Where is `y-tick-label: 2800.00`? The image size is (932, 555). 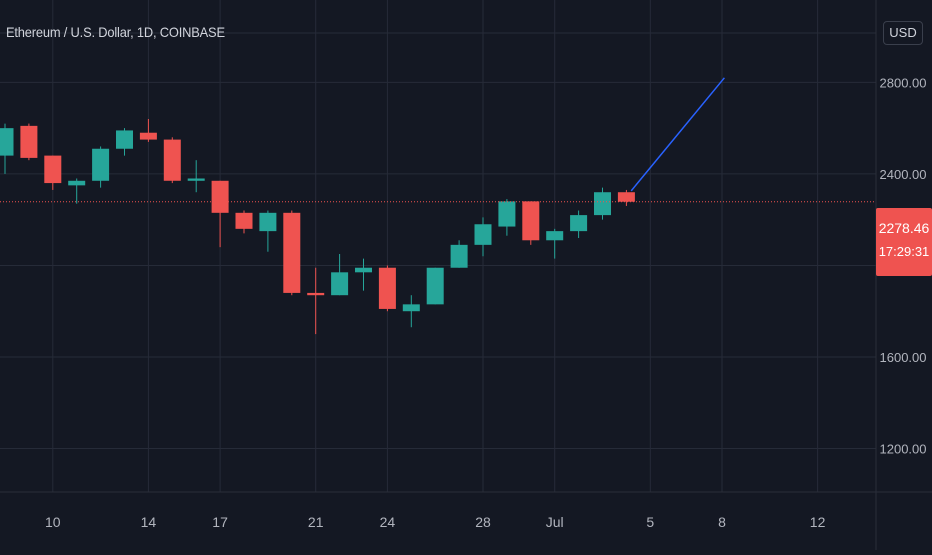 y-tick-label: 2800.00 is located at coordinates (903, 82).